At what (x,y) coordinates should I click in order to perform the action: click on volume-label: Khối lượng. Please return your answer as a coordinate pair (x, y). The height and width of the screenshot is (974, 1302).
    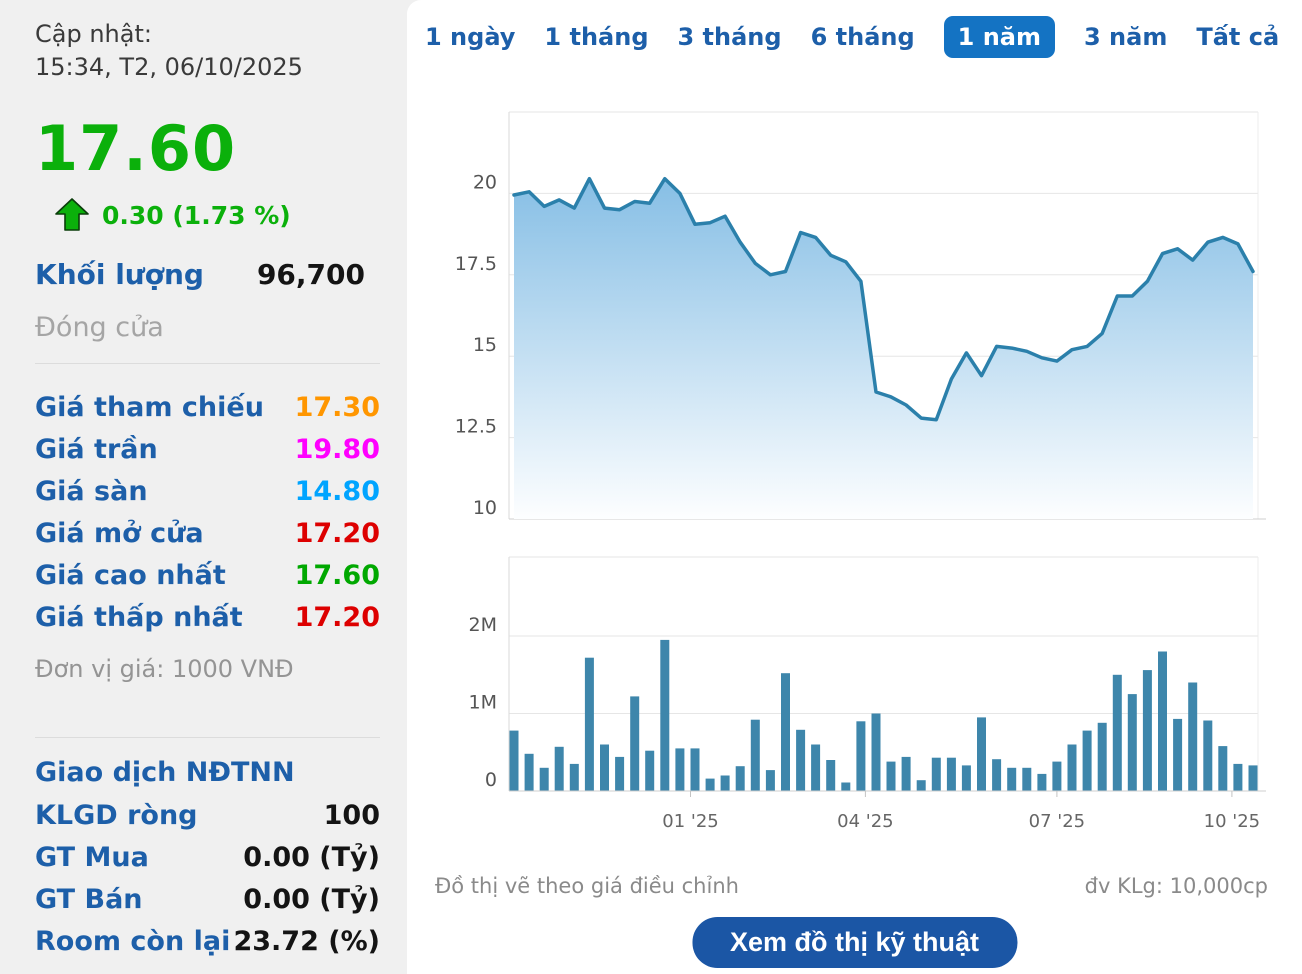
    Looking at the image, I should click on (119, 274).